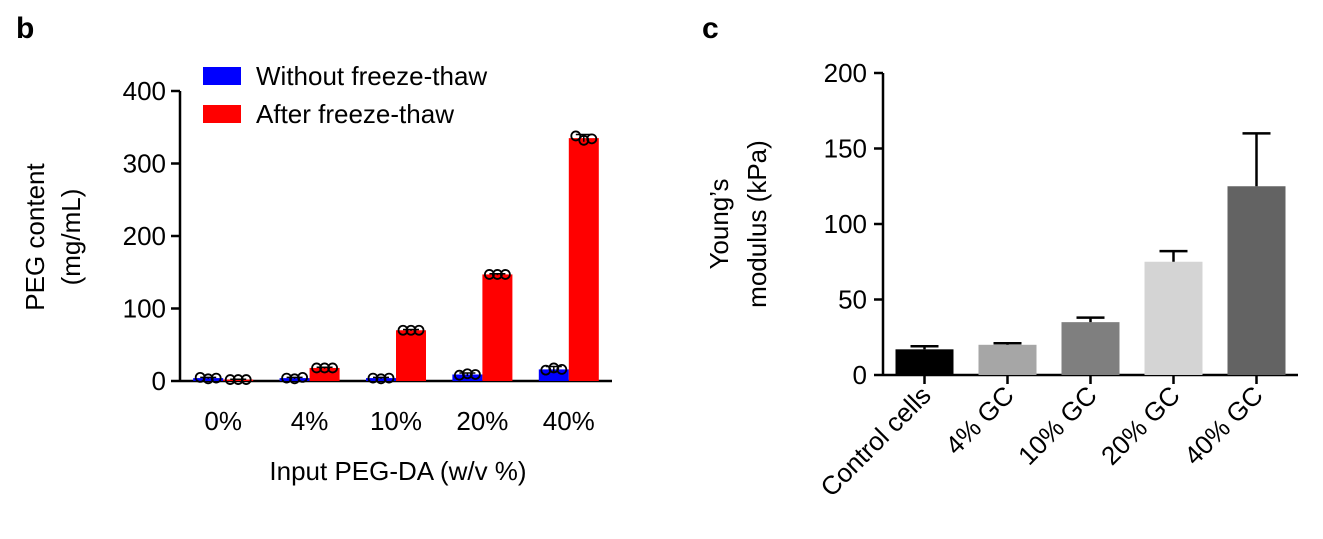 Image resolution: width=1323 pixels, height=539 pixels. Describe the element at coordinates (569, 421) in the screenshot. I see `x-tick-label: 40%` at that location.